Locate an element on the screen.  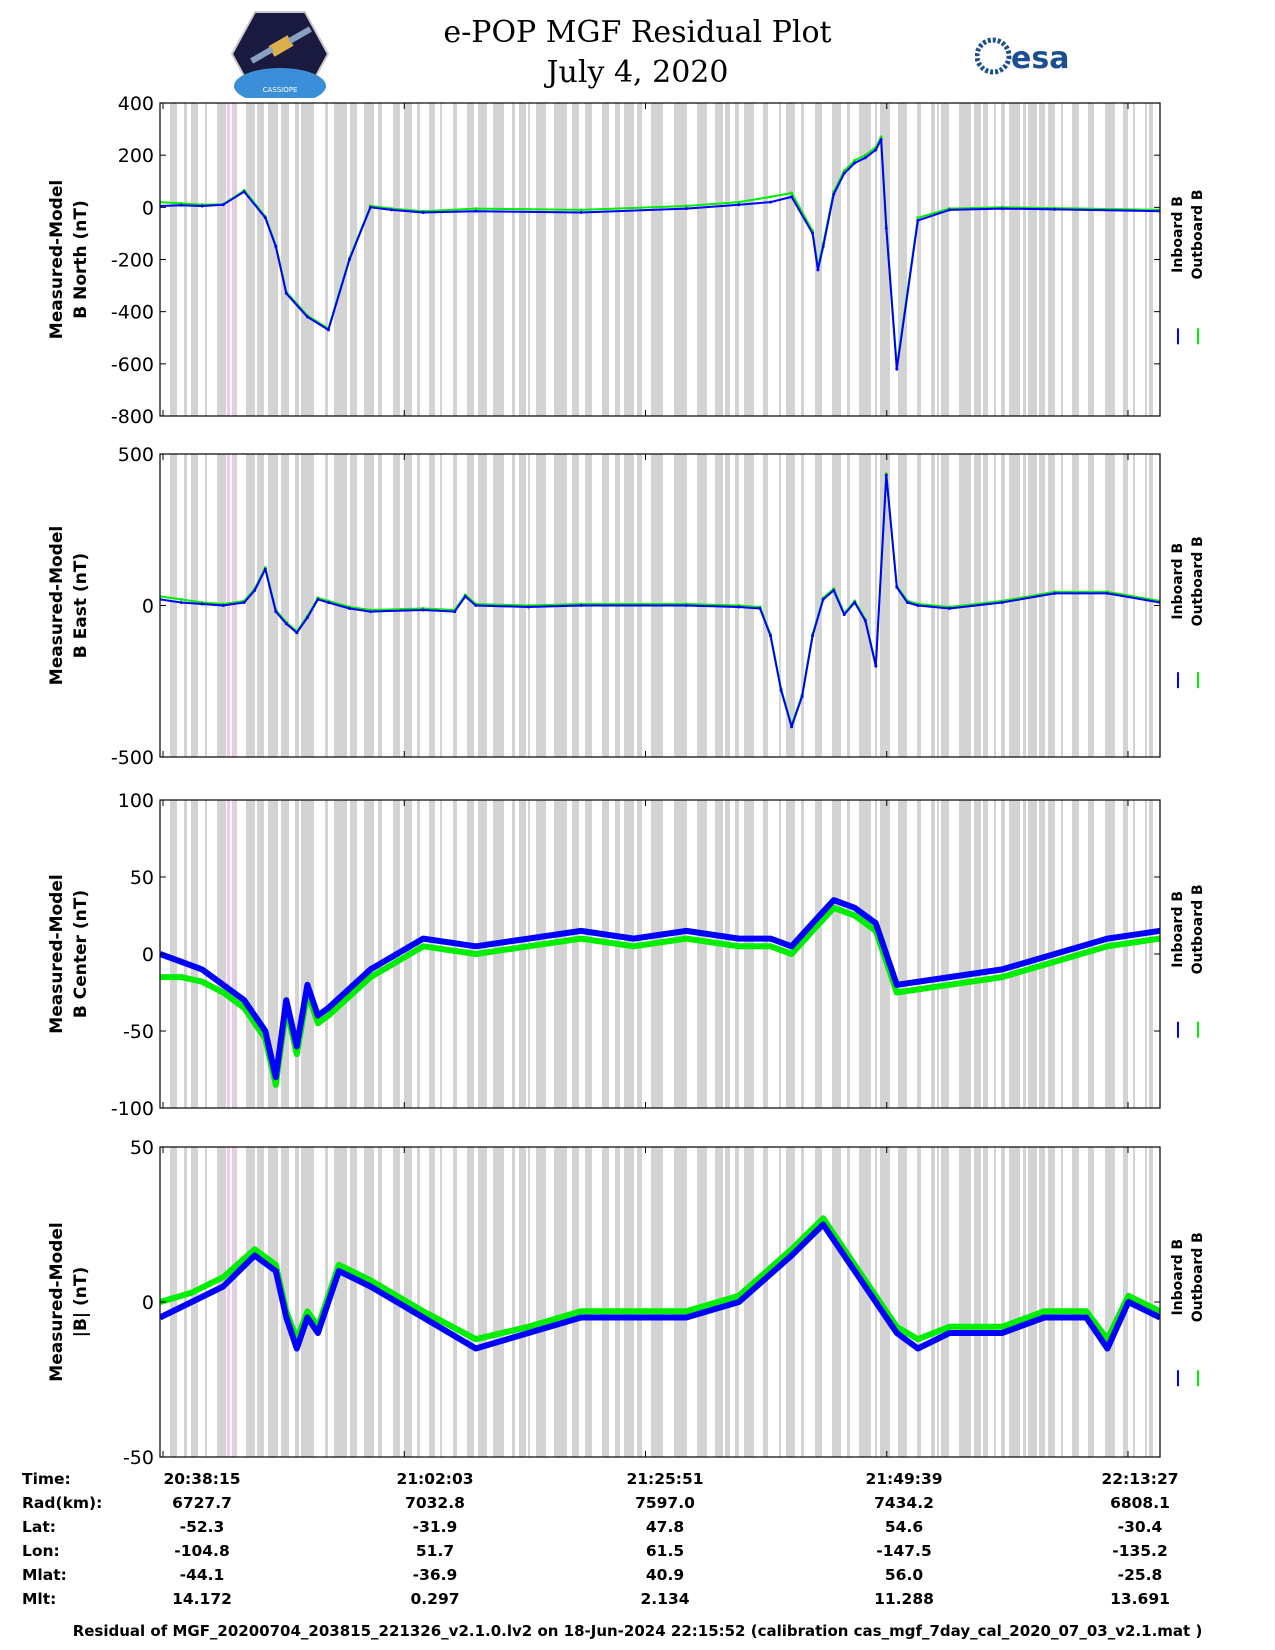
table-cell: 47.8 is located at coordinates (665, 1527).